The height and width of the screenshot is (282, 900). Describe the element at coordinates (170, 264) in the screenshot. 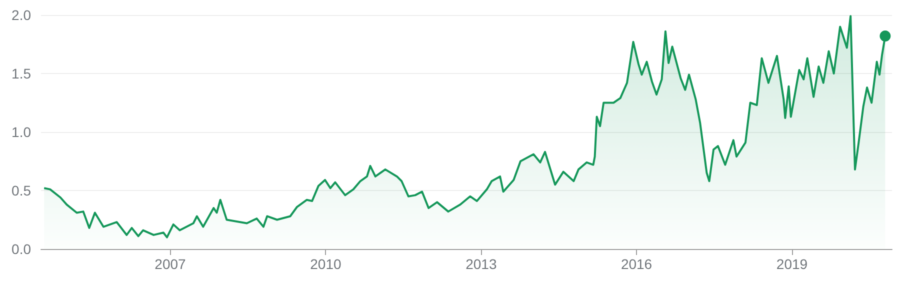

I see `x-tick-label: 2007` at that location.